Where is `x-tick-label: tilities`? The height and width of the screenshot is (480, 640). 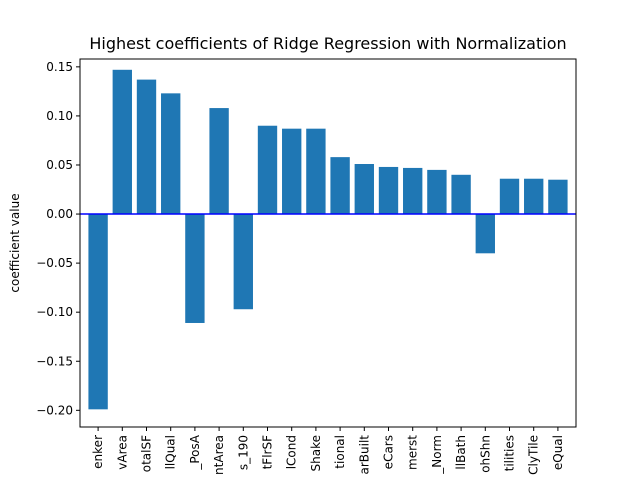
x-tick-label: tilities is located at coordinates (510, 453).